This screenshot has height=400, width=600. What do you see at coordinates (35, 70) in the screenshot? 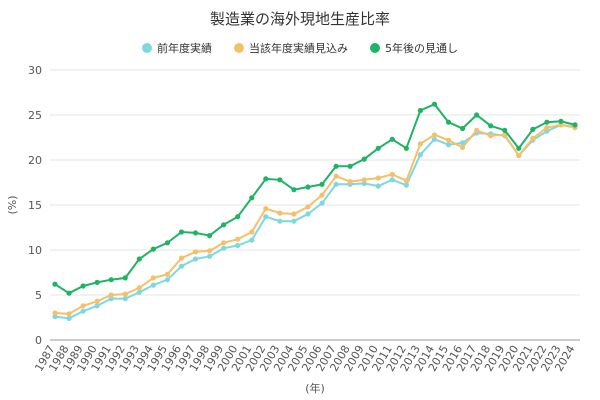
I see `y-tick-label-6: 30` at bounding box center [35, 70].